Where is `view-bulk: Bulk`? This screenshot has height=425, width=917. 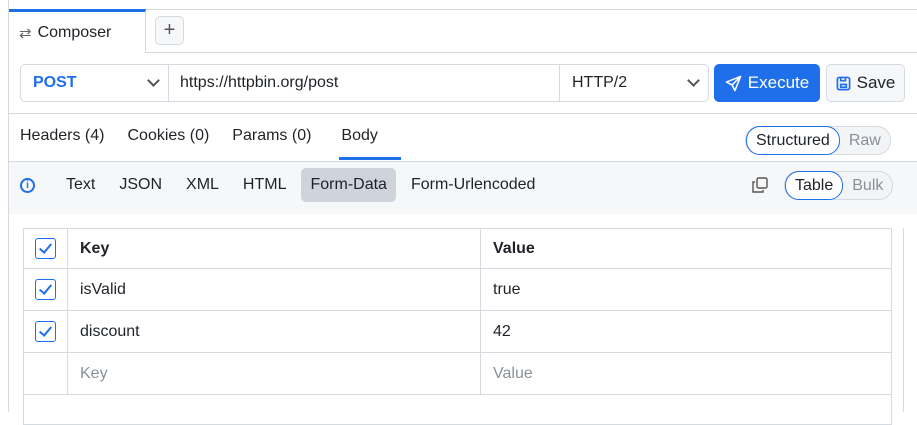
view-bulk: Bulk is located at coordinates (868, 185).